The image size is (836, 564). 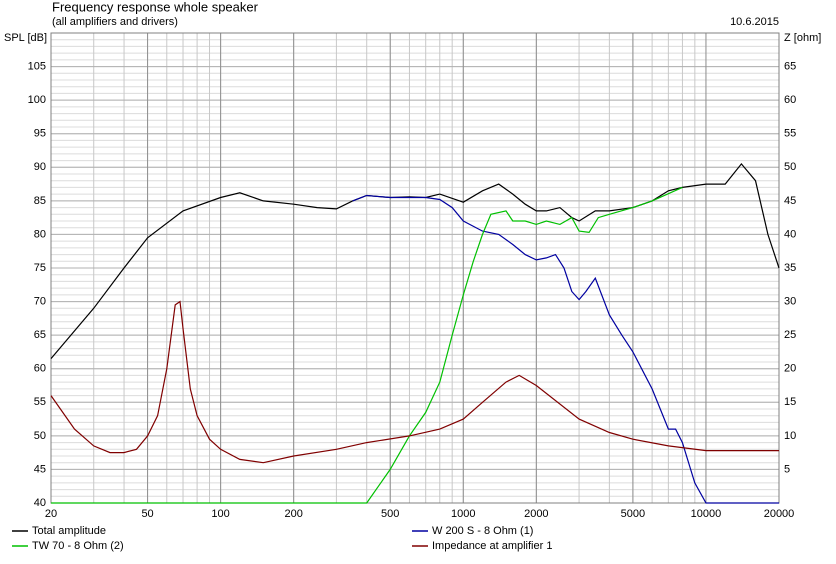 What do you see at coordinates (492, 546) in the screenshot?
I see `legend-label: Impedance at amplifier 1` at bounding box center [492, 546].